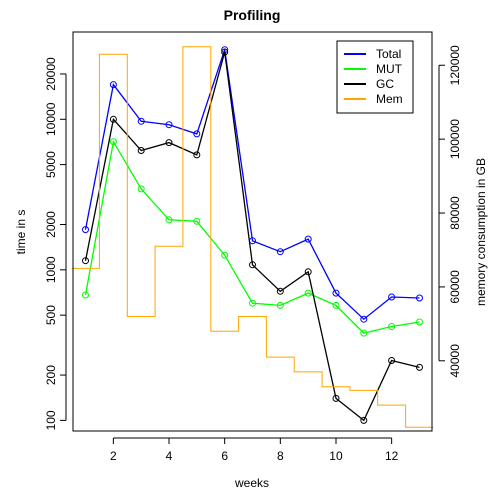 The width and height of the screenshot is (504, 504). Describe the element at coordinates (51, 315) in the screenshot. I see `y-tick-label: 500` at that location.